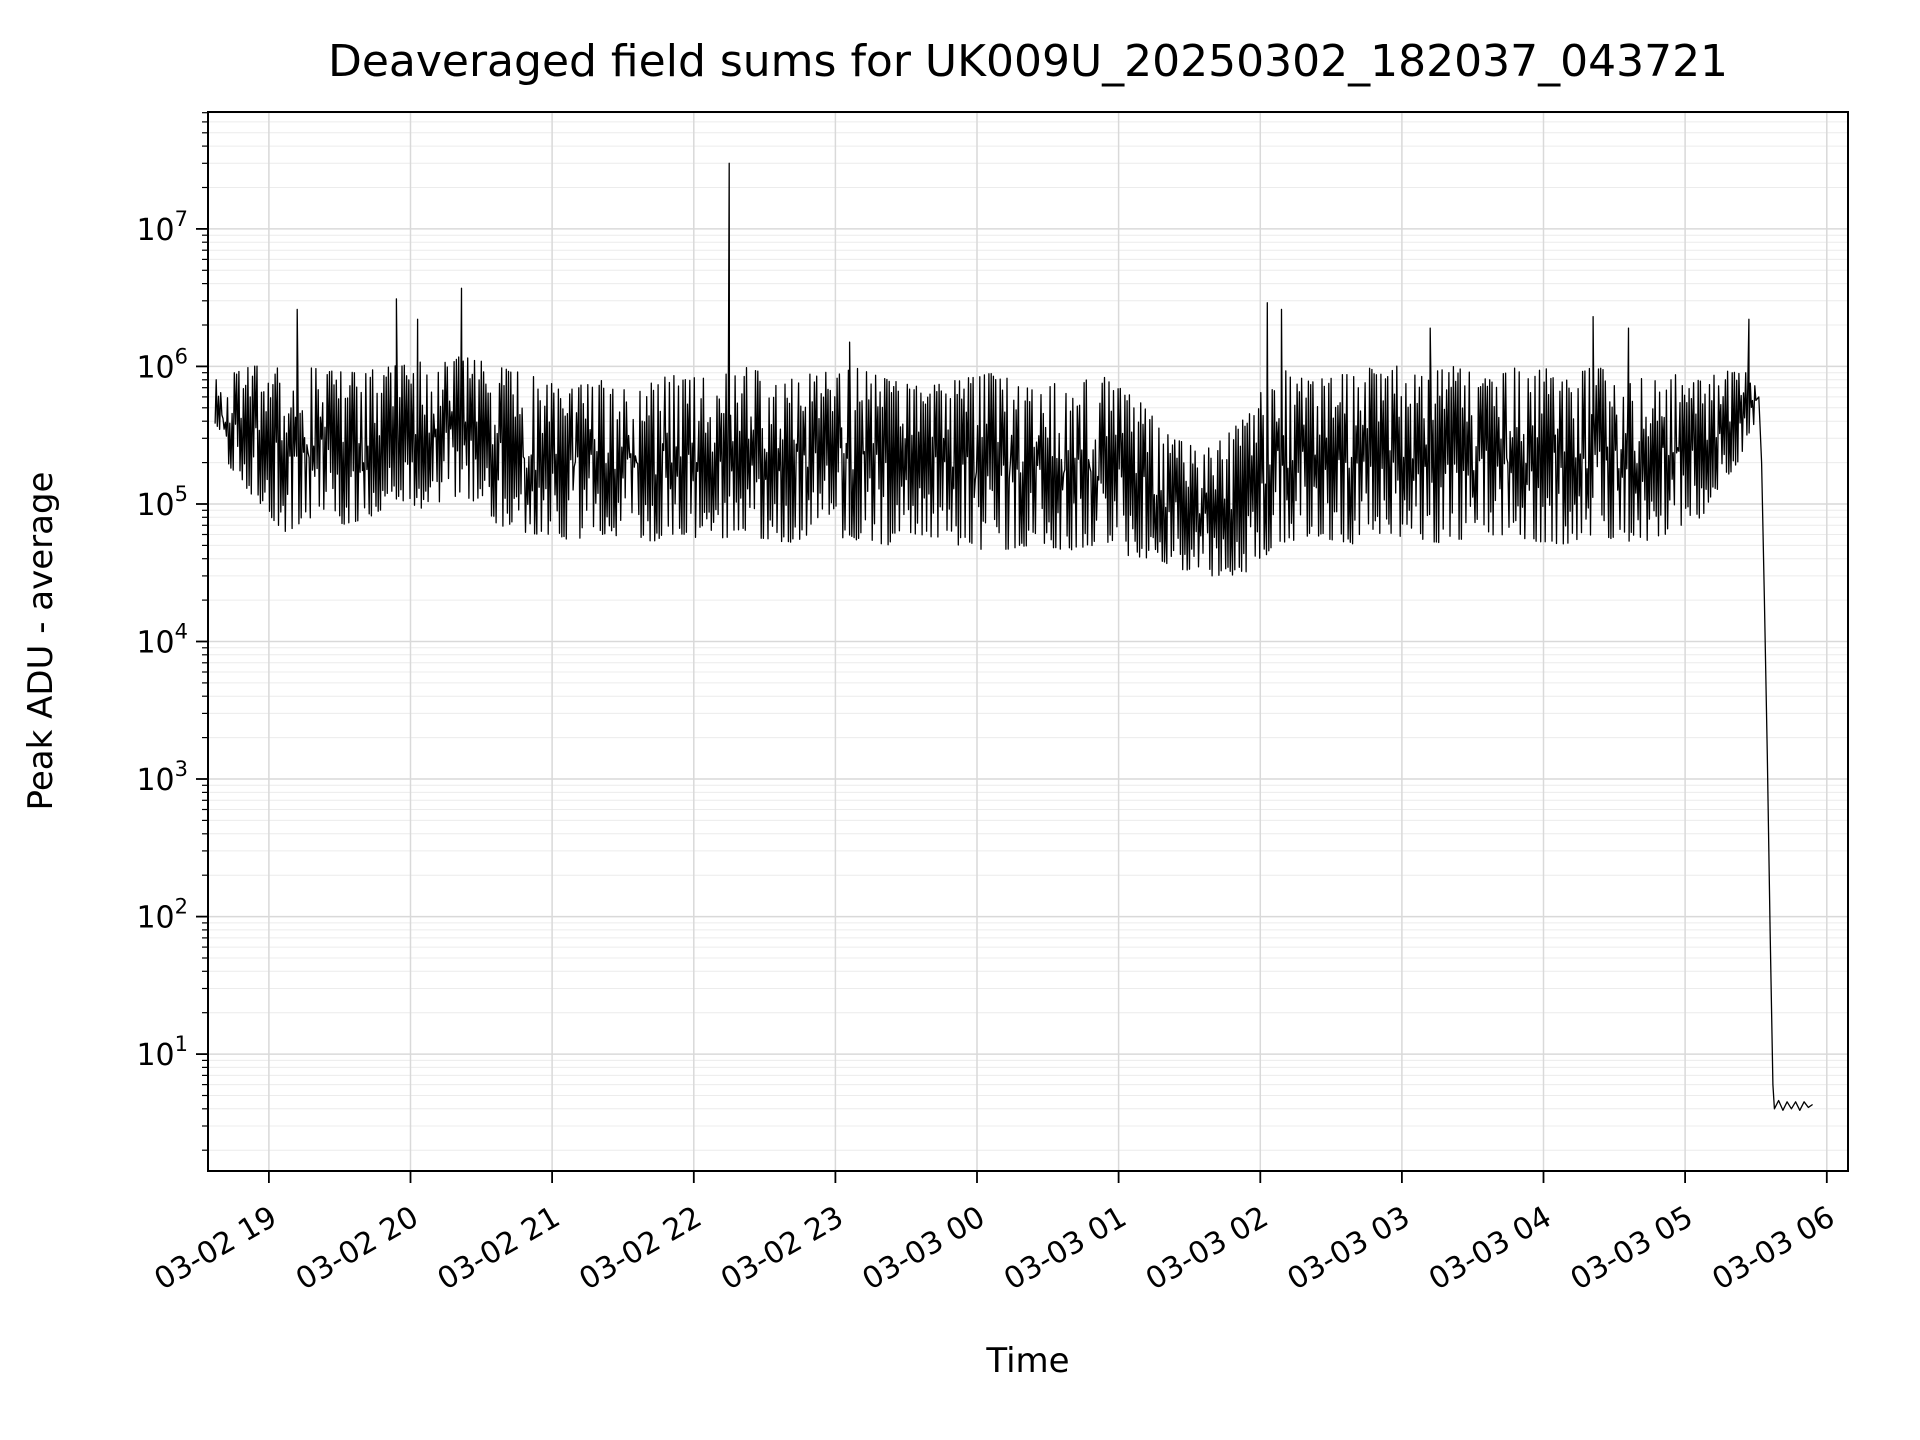 Image resolution: width=1920 pixels, height=1440 pixels. Describe the element at coordinates (1349, 1249) in the screenshot. I see `x-tick-label: 03-03 03` at that location.